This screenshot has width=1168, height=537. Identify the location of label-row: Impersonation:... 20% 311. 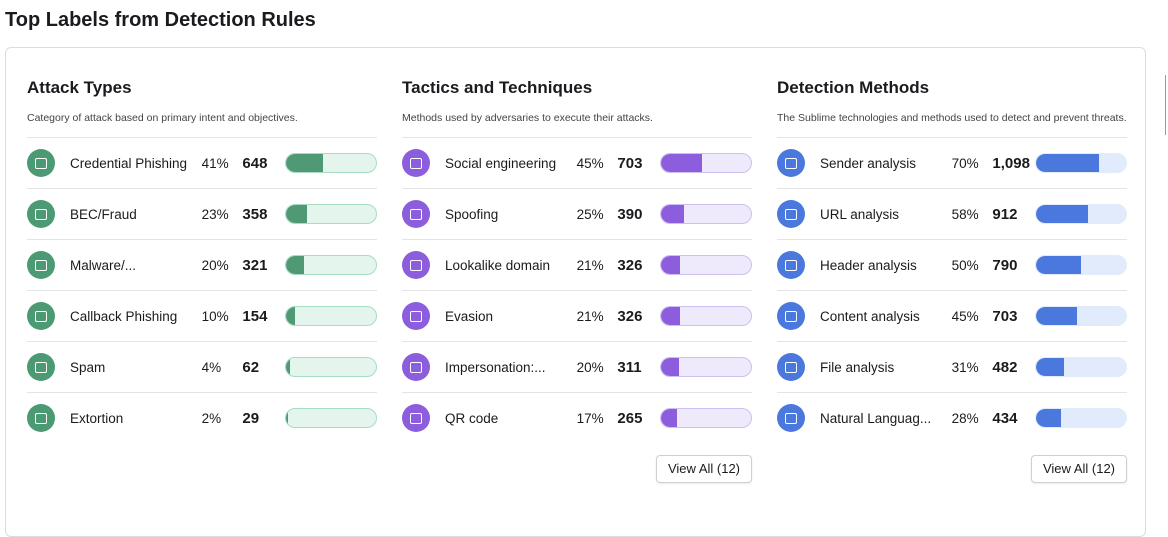
(577, 366).